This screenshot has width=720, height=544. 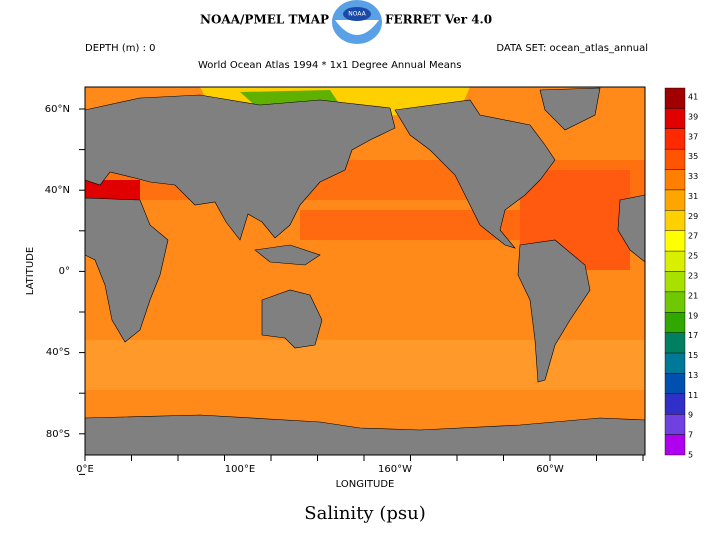 I want to click on colorbar-label: 31, so click(x=693, y=196).